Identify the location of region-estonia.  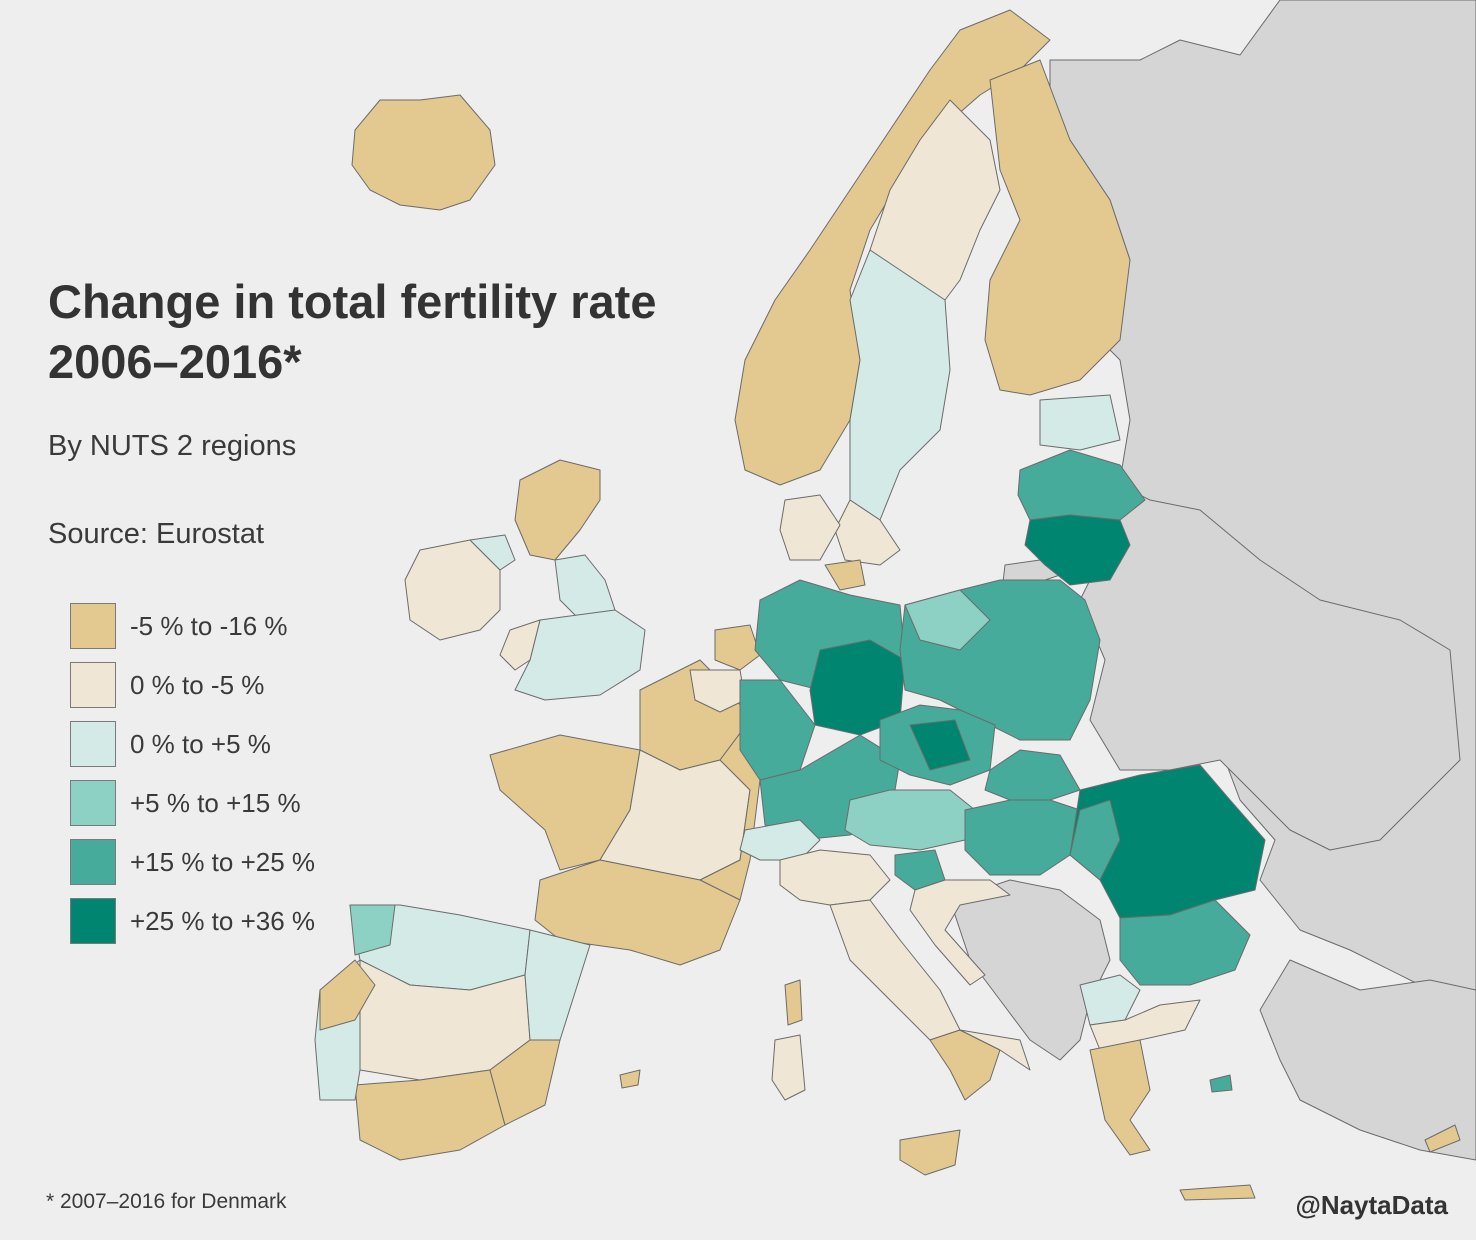
(1080, 422).